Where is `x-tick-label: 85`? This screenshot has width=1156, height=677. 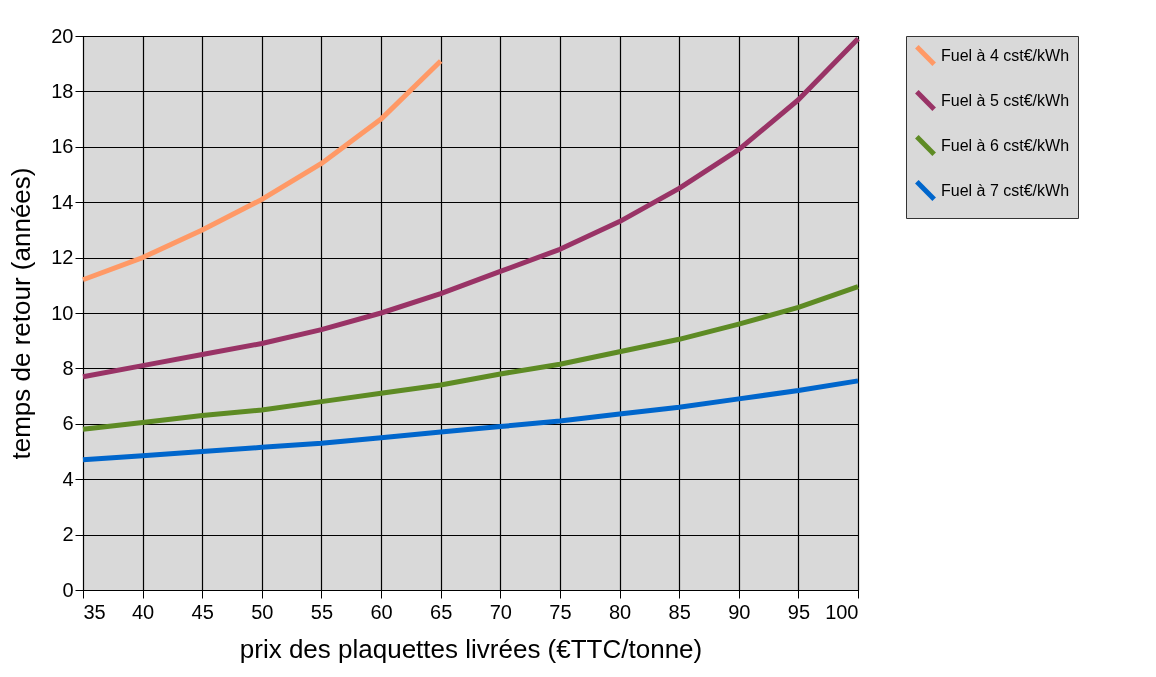 x-tick-label: 85 is located at coordinates (679, 611).